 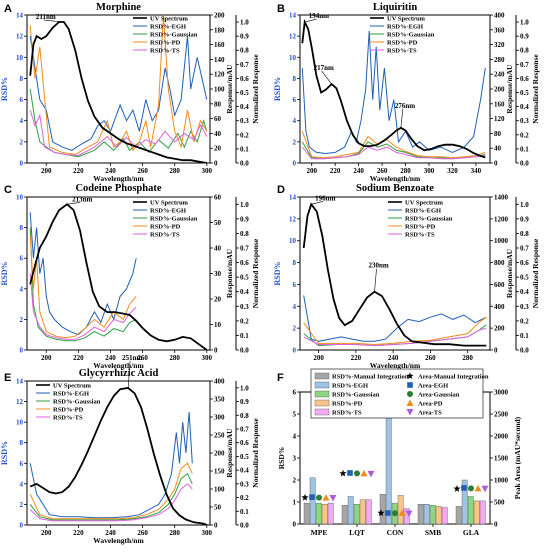 What do you see at coordinates (501, 437) in the screenshot?
I see `right-tick-label: 2000` at bounding box center [501, 437].